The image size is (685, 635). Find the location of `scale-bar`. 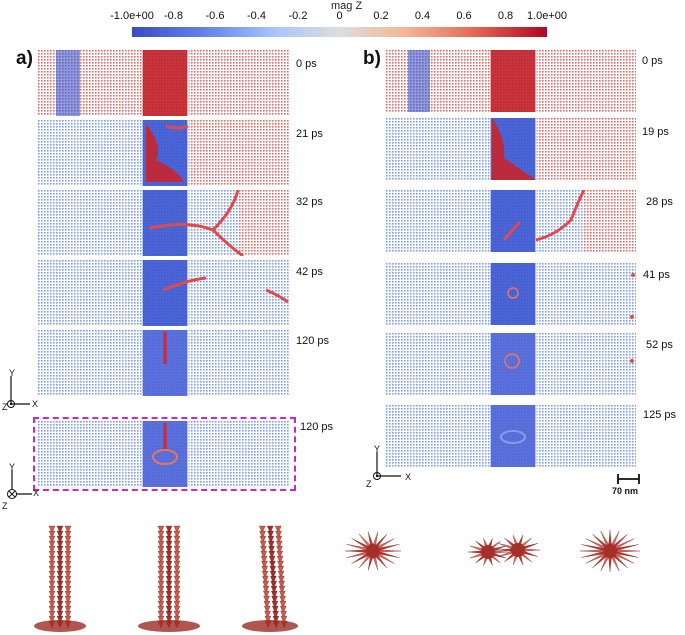

scale-bar is located at coordinates (628, 479).